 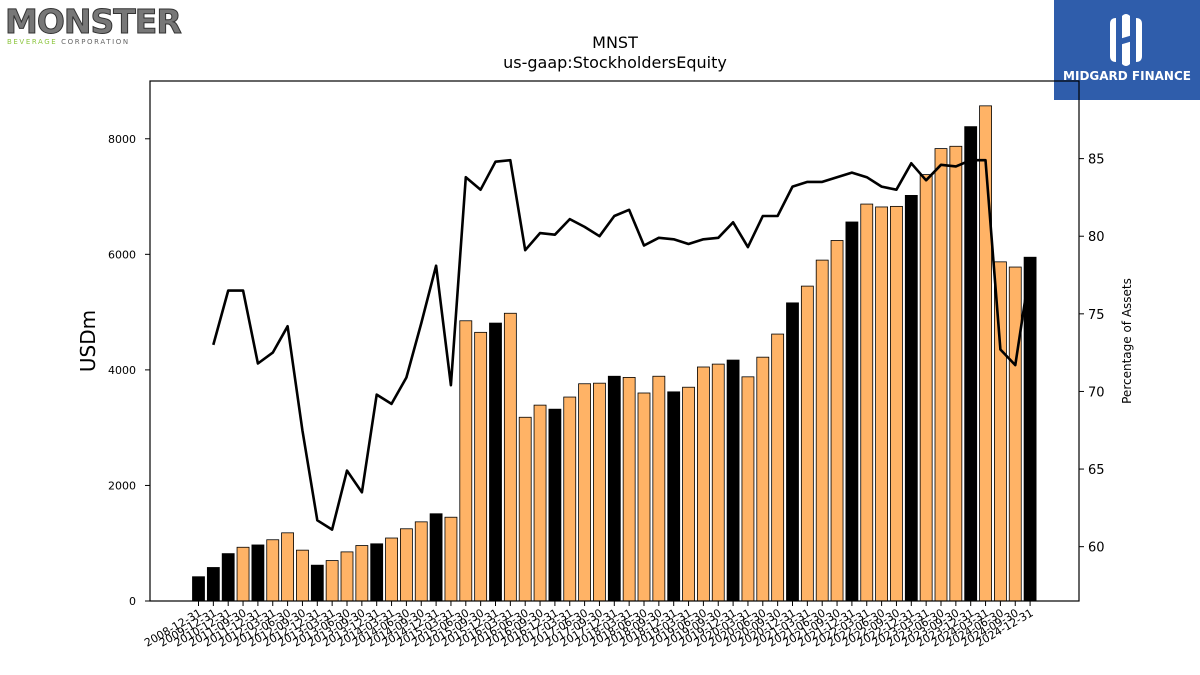 I want to click on y-tick-label: 2000, so click(x=122, y=485).